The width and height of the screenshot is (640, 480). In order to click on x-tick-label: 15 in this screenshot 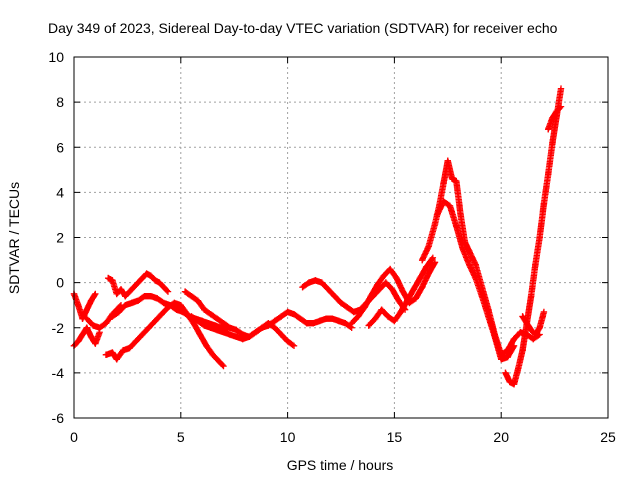, I will do `click(395, 437)`.